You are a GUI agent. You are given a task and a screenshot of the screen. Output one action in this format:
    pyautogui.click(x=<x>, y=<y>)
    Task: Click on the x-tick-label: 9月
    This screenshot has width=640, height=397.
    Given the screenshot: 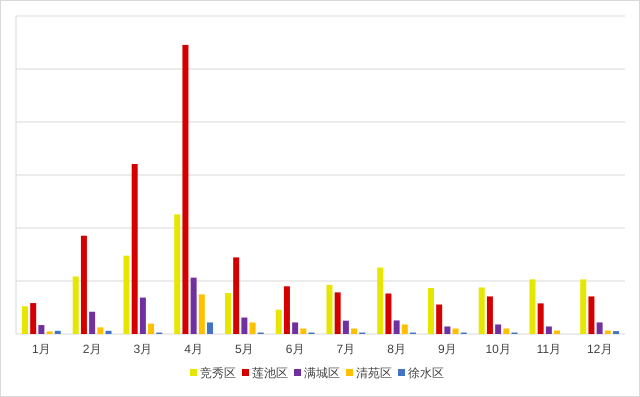 What is the action you would take?
    pyautogui.click(x=447, y=349)
    